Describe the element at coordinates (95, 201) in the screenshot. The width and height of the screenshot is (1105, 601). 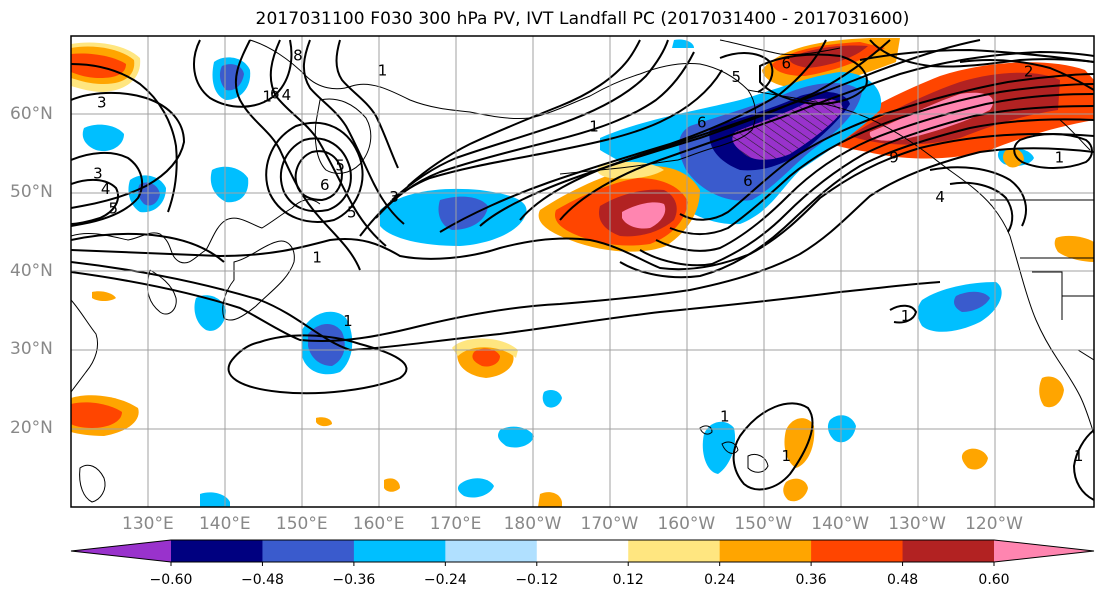
I see `pv-contour-far-west-c` at that location.